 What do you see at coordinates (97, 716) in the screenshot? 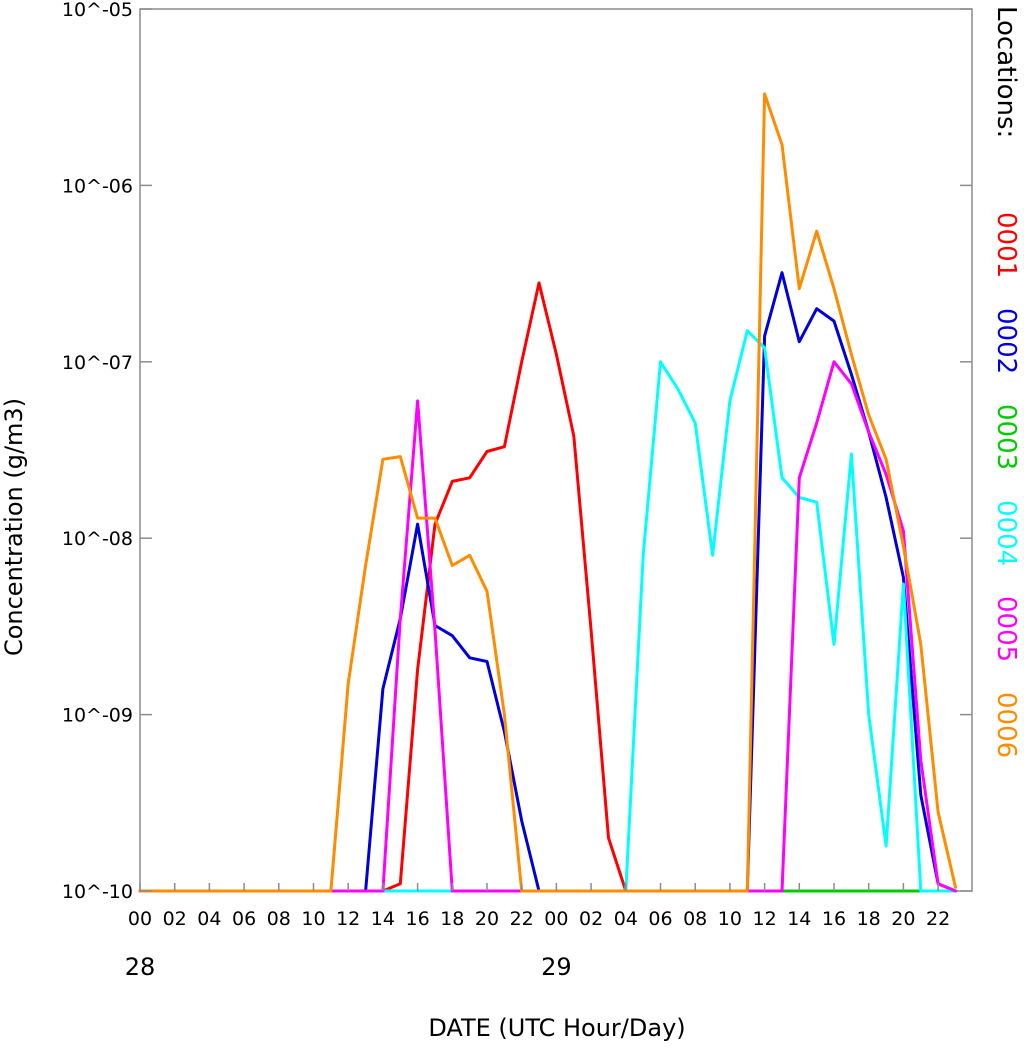
I see `y-tick-label: 10^-09` at bounding box center [97, 716].